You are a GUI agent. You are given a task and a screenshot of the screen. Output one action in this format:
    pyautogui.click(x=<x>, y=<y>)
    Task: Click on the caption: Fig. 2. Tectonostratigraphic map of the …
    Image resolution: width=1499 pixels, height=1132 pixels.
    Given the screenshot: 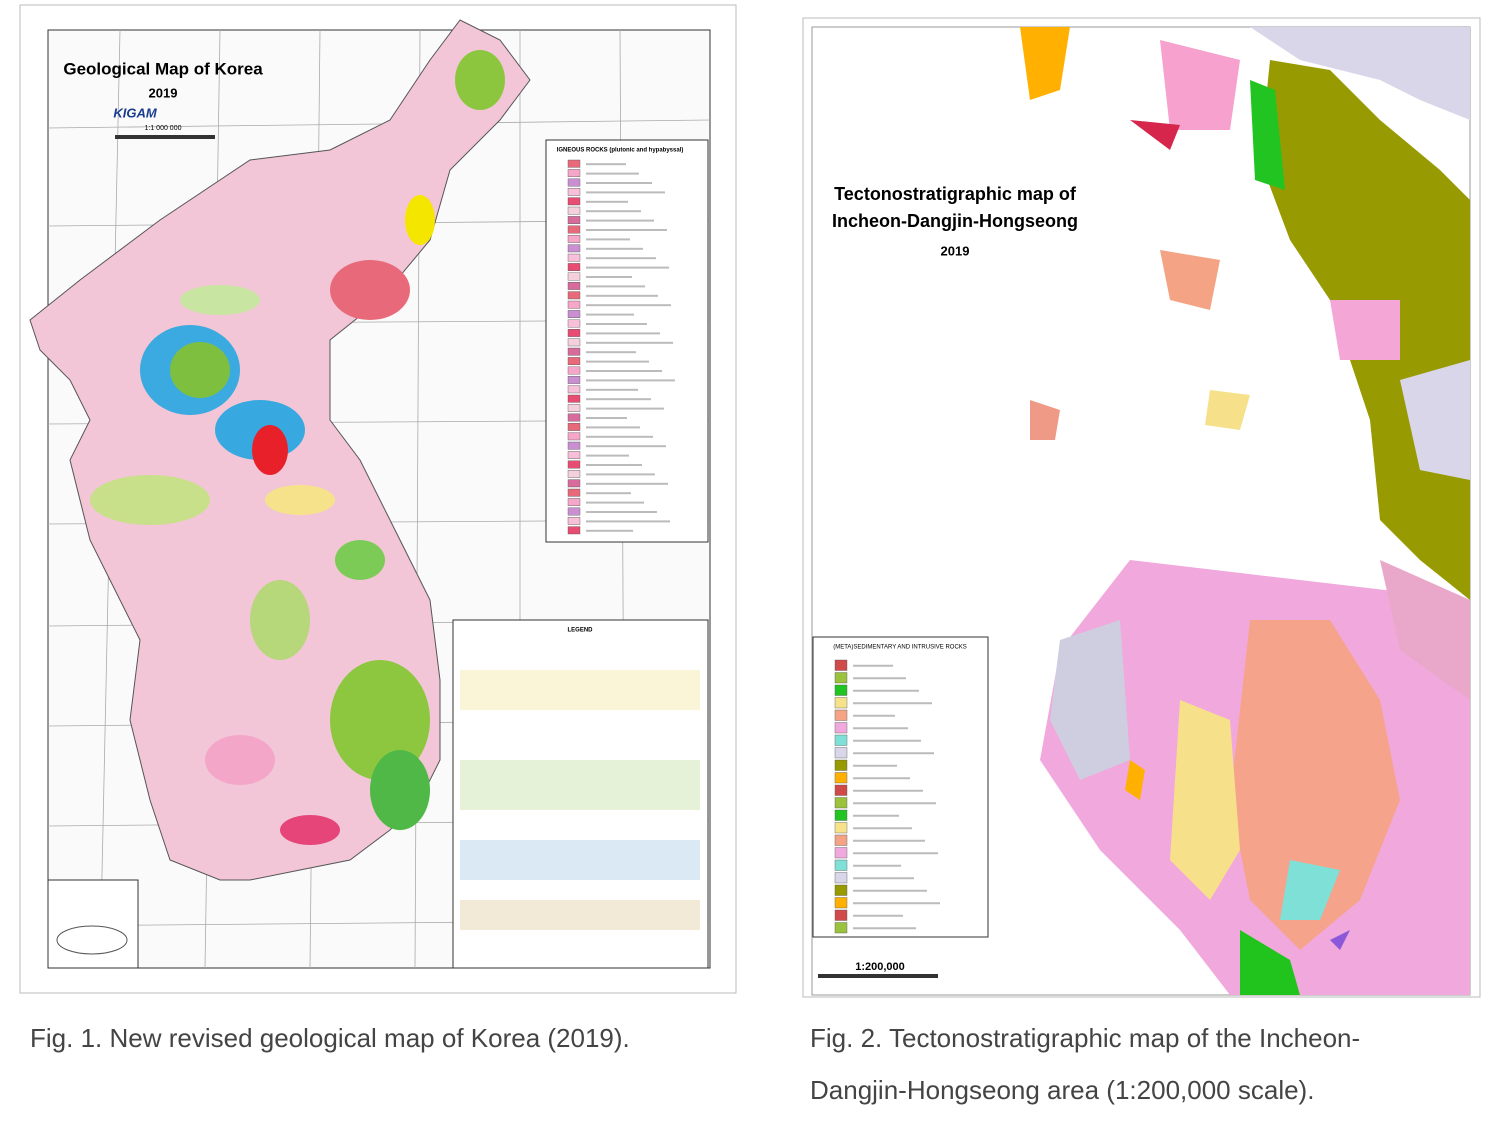 What is the action you would take?
    pyautogui.click(x=1085, y=1038)
    